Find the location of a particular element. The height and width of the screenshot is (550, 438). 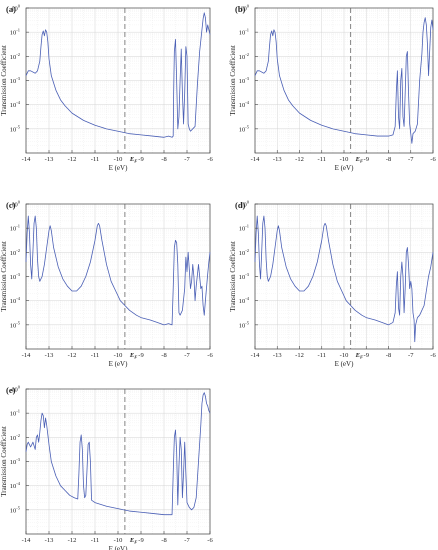

panel-label: (b) is located at coordinates (240, 9).